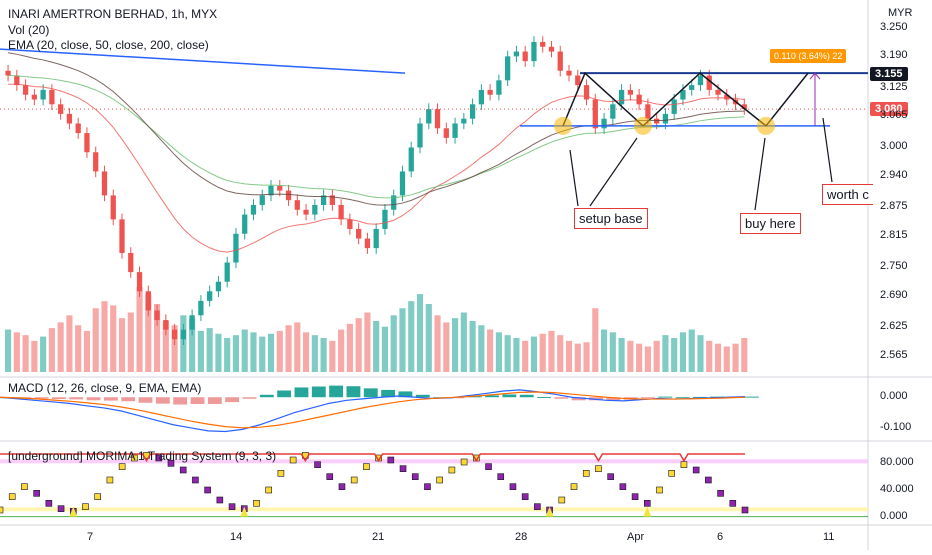 This screenshot has width=932, height=555. Describe the element at coordinates (203, 61) in the screenshot. I see `trendline-upper` at that location.